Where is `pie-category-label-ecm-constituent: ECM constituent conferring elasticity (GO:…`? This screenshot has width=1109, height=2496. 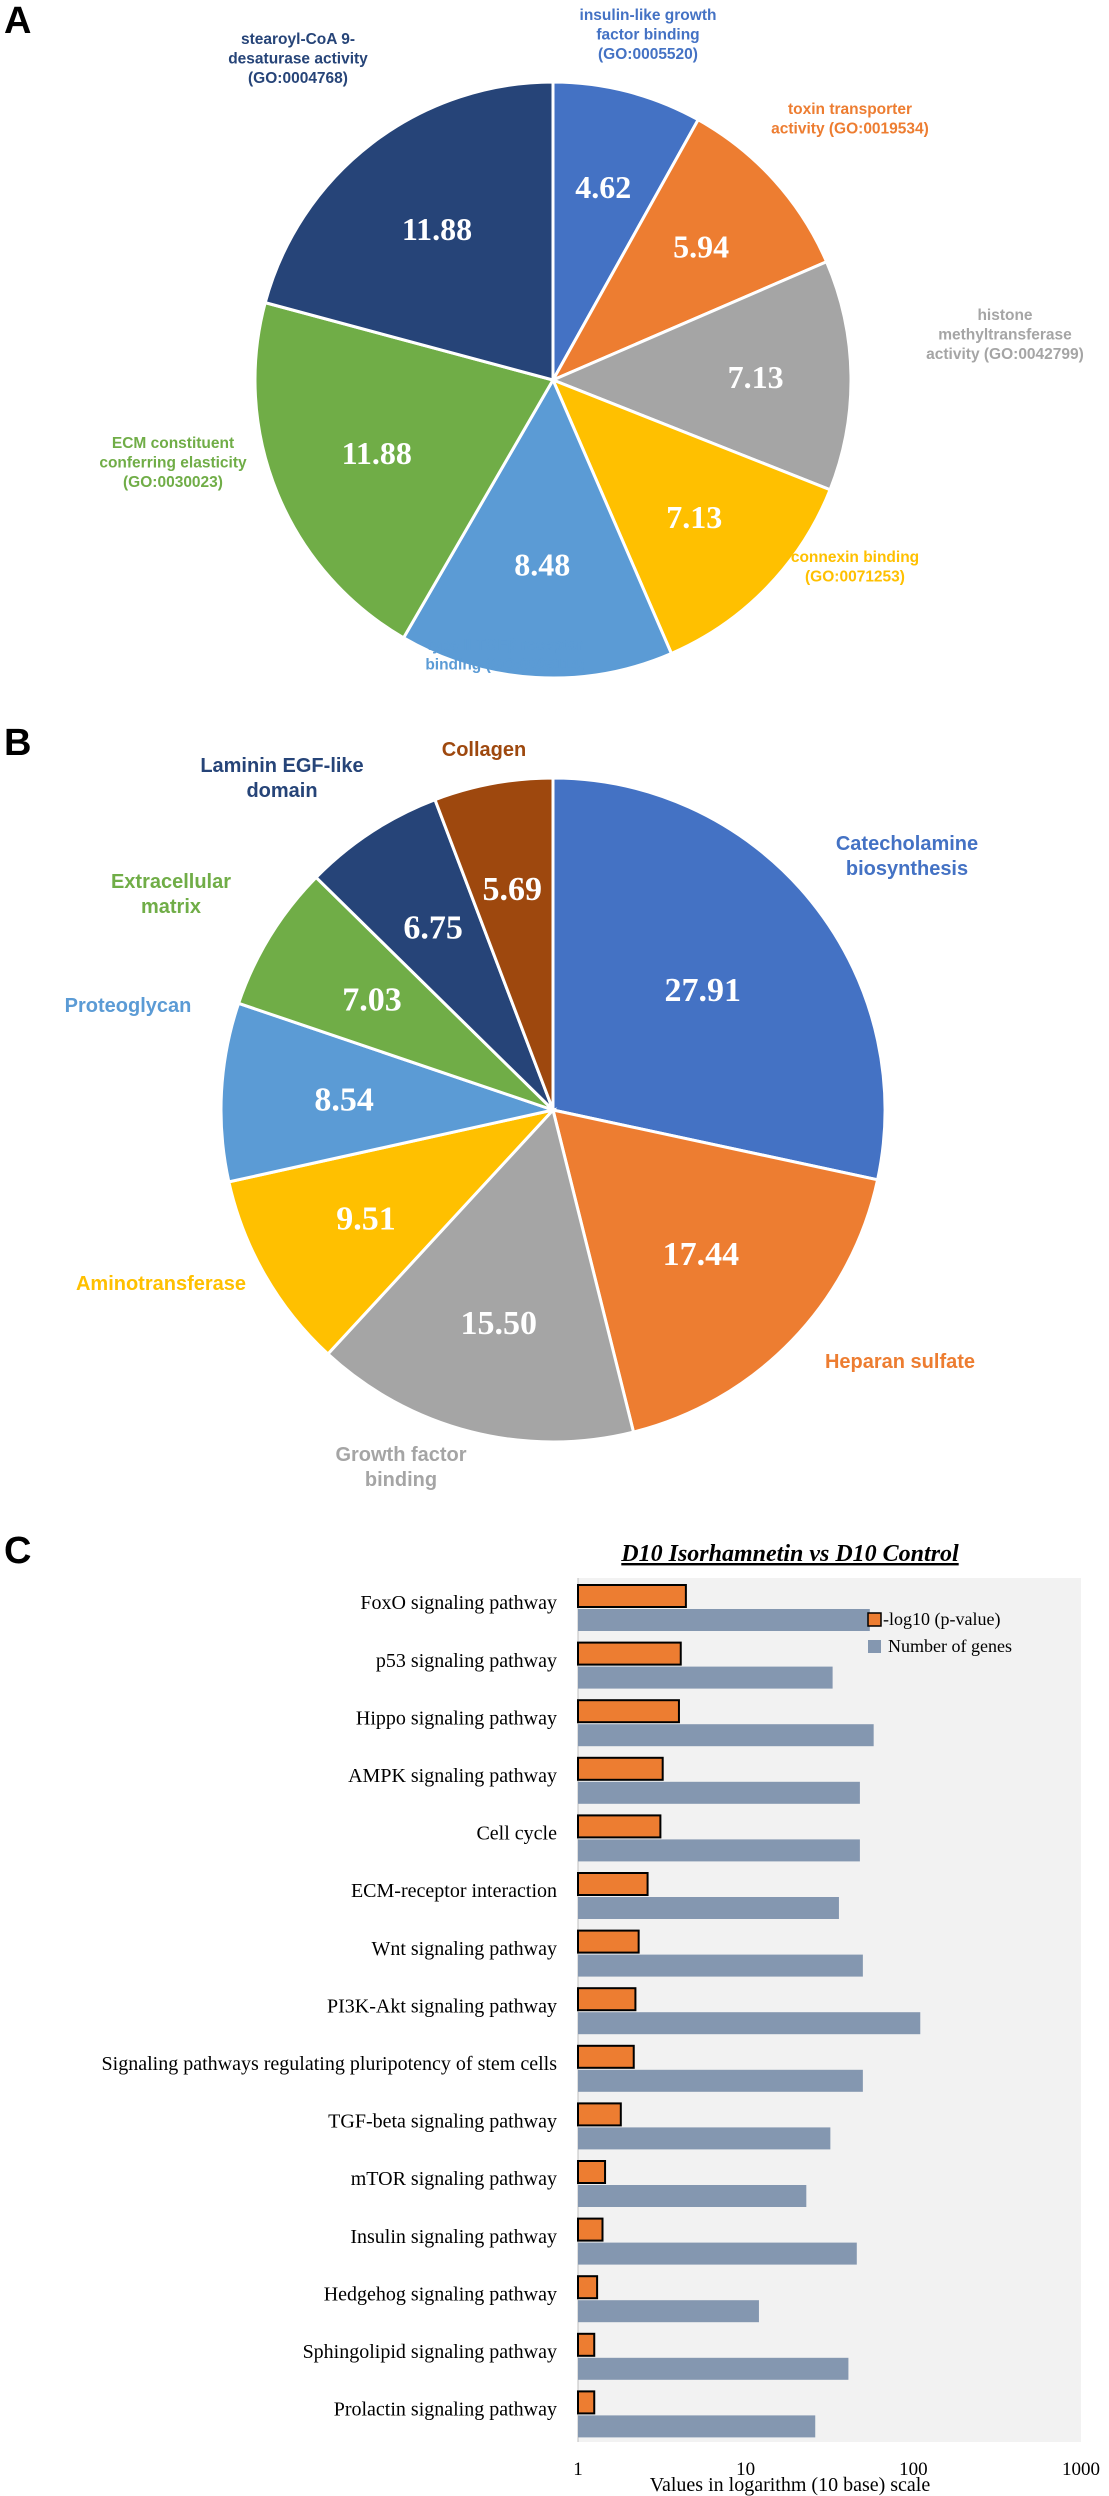 pie-category-label-ecm-constituent: ECM constituent conferring elasticity (GO:… is located at coordinates (173, 463).